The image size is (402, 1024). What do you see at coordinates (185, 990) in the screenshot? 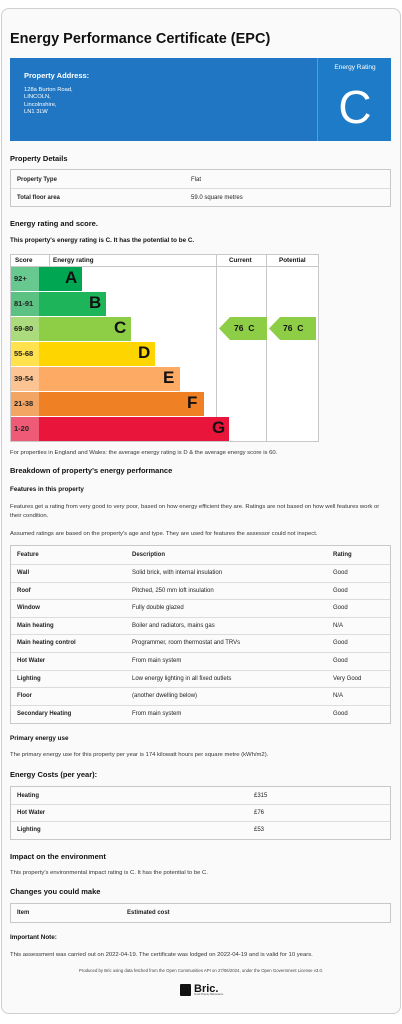
I see `bric-logo-mark` at bounding box center [185, 990].